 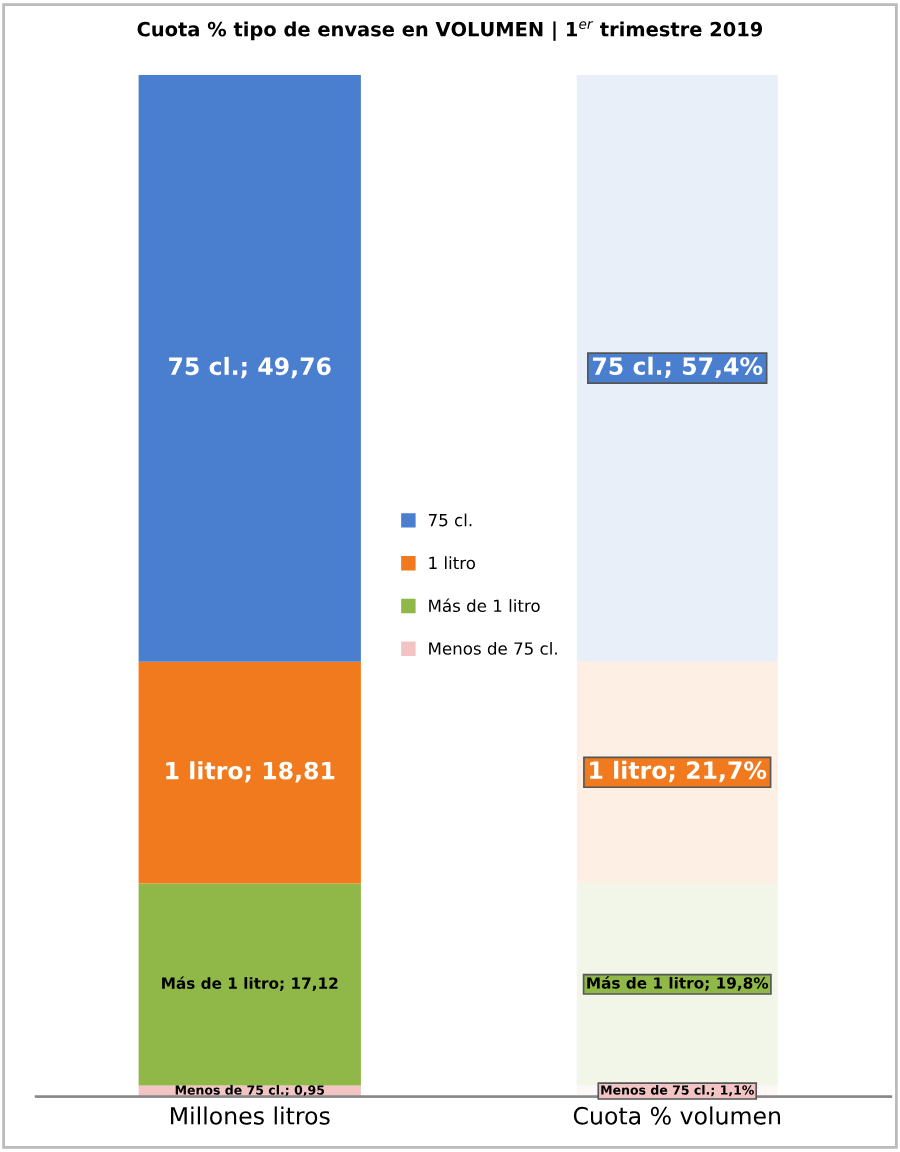 What do you see at coordinates (493, 648) in the screenshot?
I see `legend-label: Menos de 75 cl.` at bounding box center [493, 648].